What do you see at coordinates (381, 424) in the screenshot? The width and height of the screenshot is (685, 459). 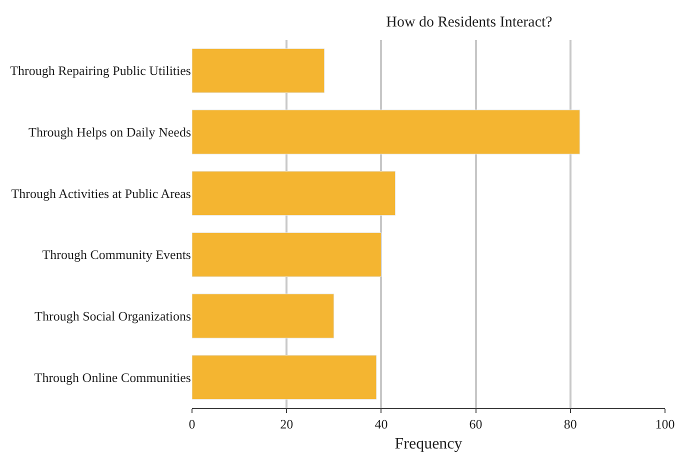 I see `x-tick-label: 40` at bounding box center [381, 424].